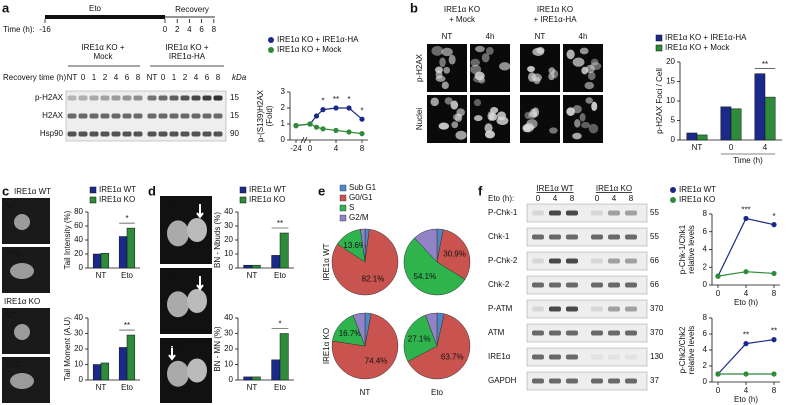 The width and height of the screenshot is (791, 405). I want to click on x-axis-label: Time (h), so click(748, 160).